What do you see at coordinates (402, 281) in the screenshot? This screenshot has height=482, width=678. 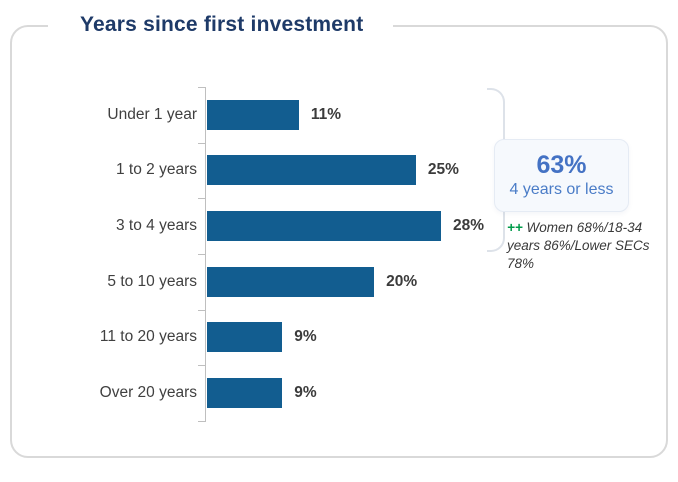 I see `value-label: 20%` at bounding box center [402, 281].